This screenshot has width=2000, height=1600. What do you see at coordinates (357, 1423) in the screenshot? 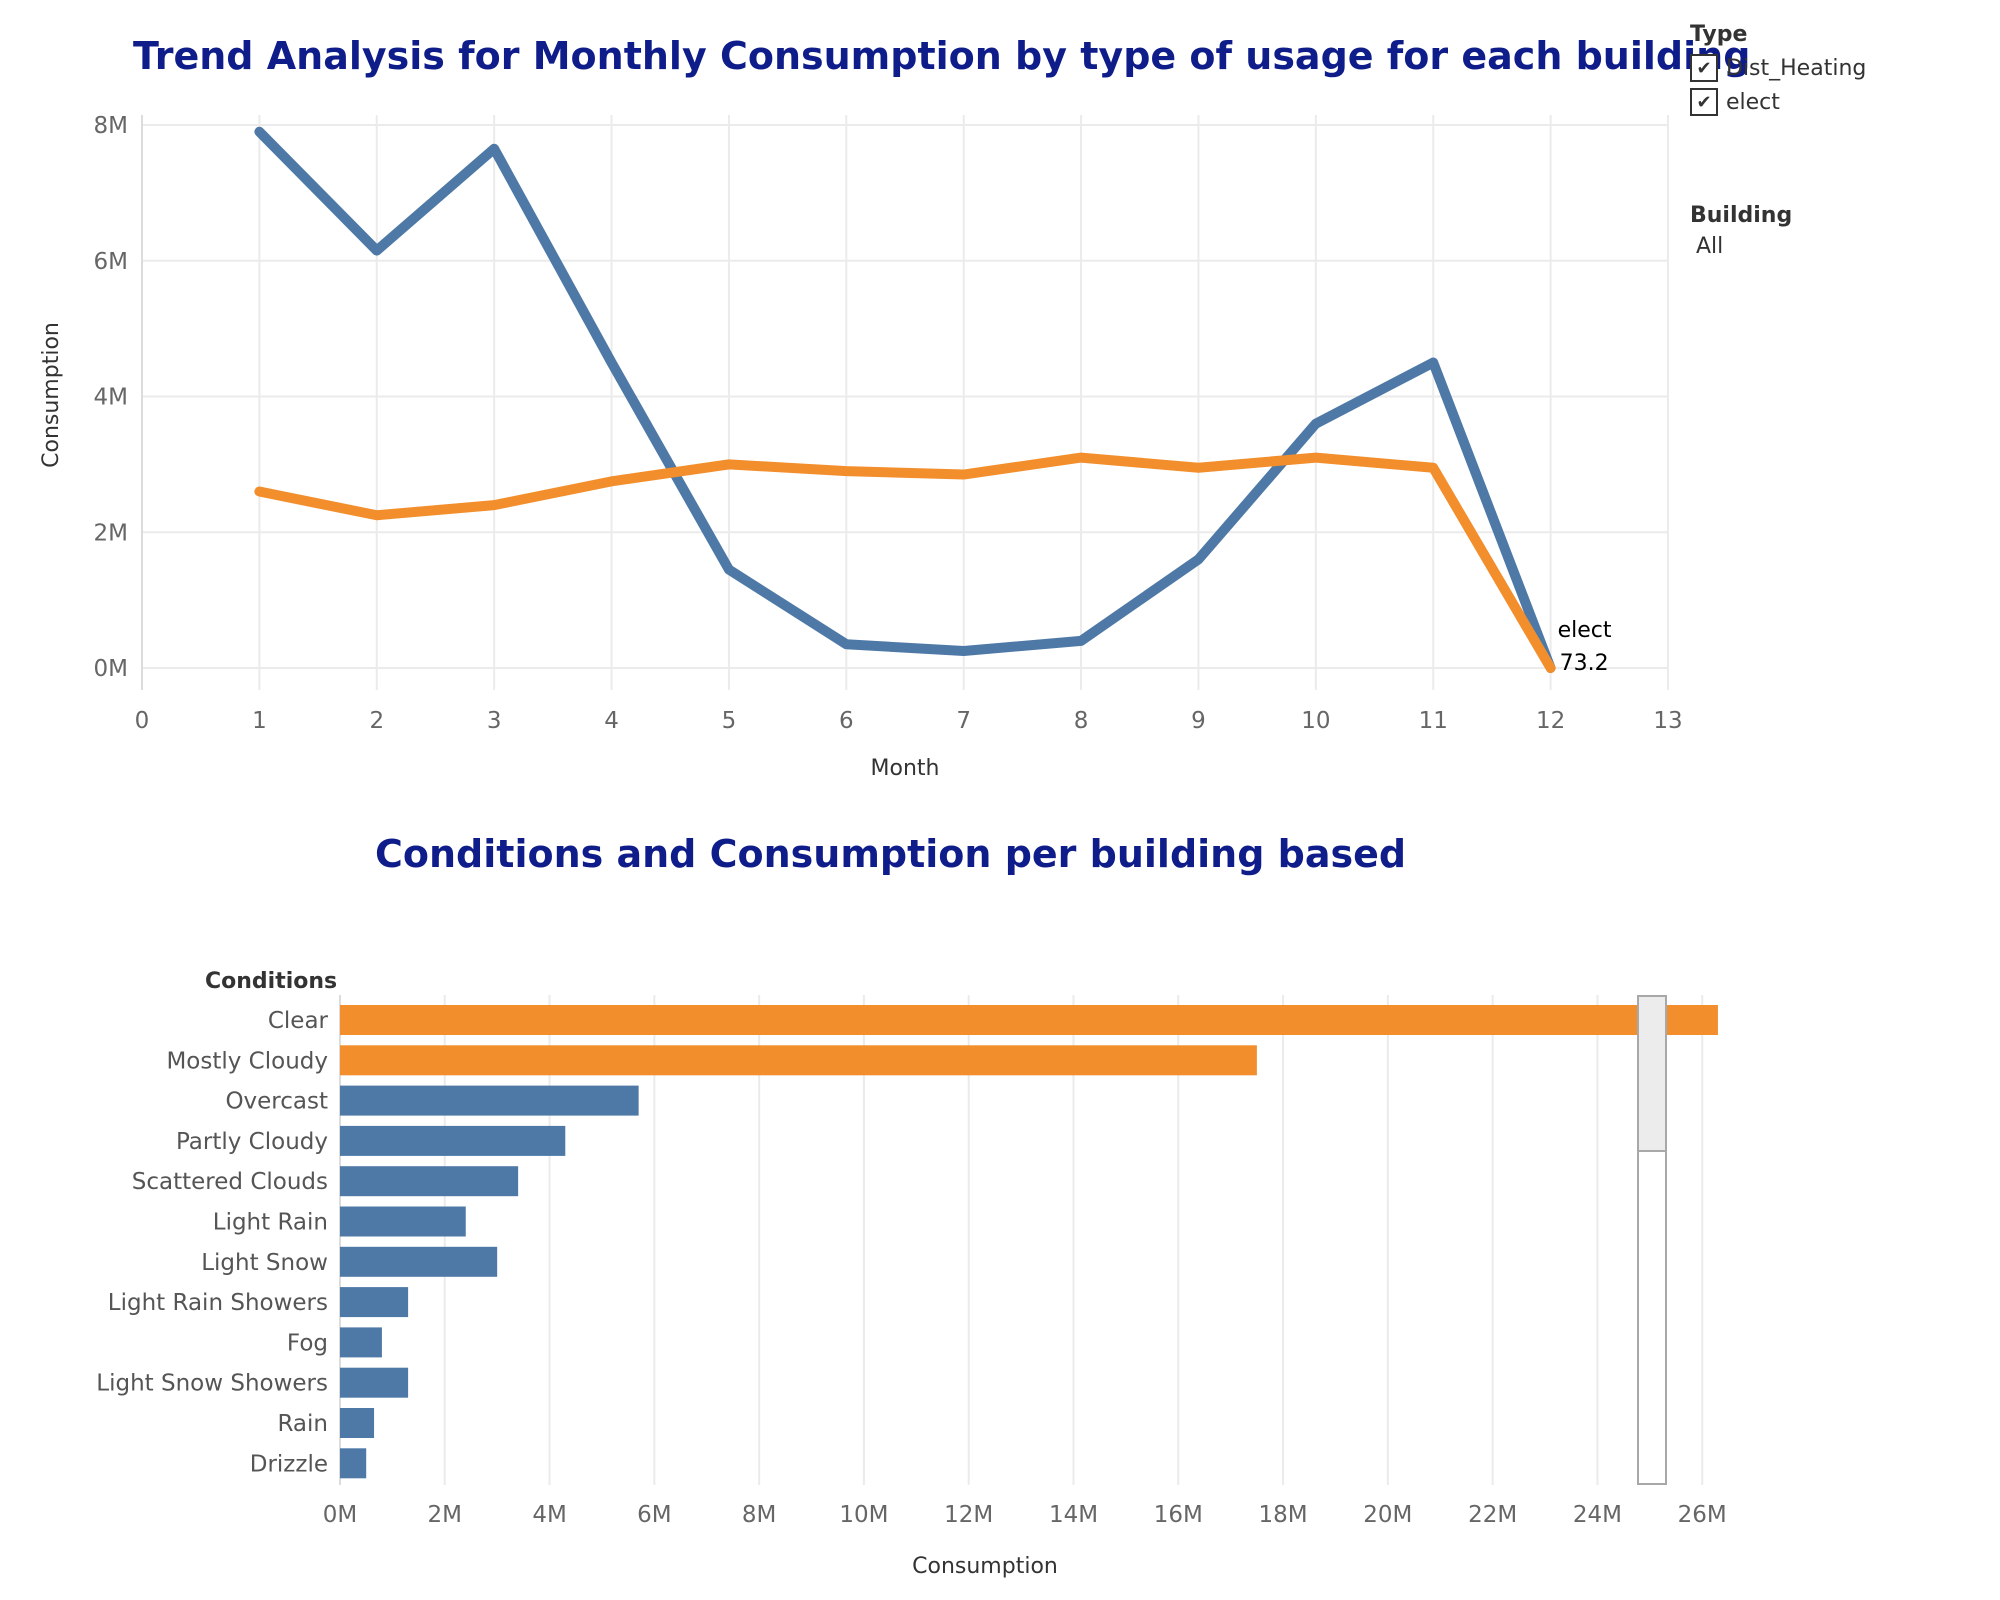
I see `bar-rain` at bounding box center [357, 1423].